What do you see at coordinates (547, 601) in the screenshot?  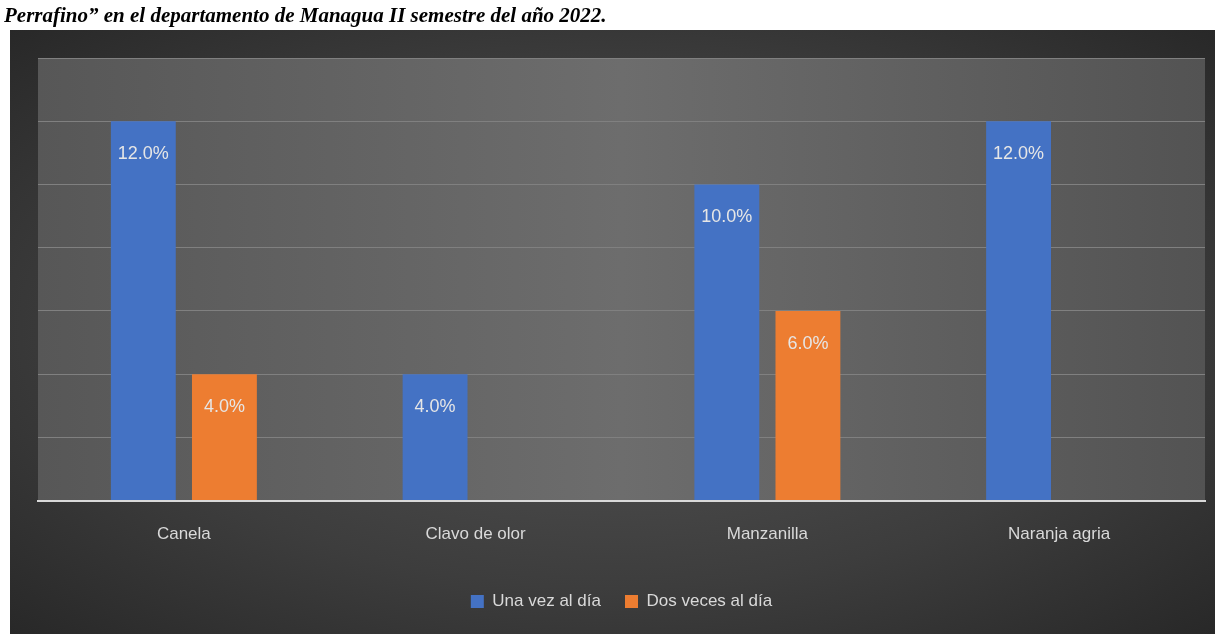 I see `legend-label: Una vez al día` at bounding box center [547, 601].